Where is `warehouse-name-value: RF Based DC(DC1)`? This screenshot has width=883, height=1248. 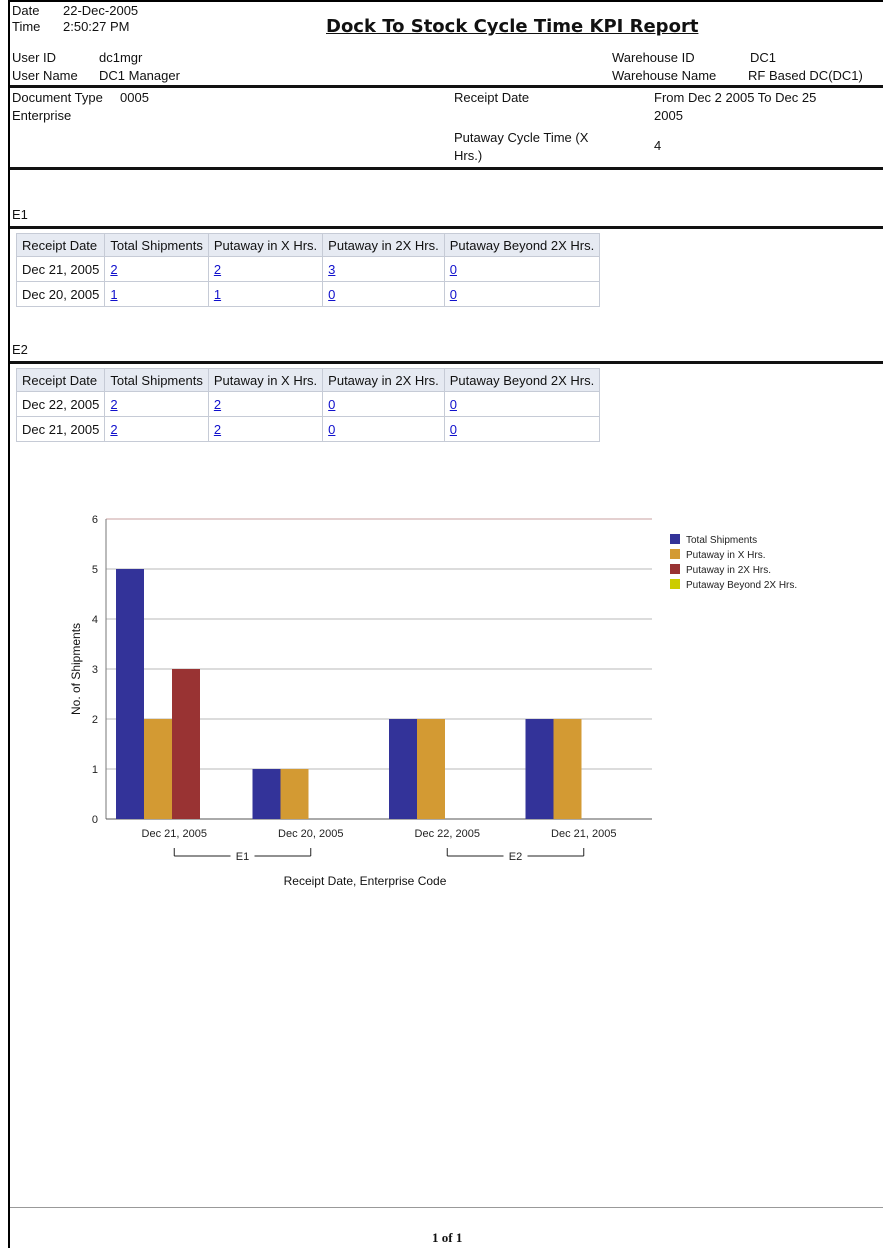
warehouse-name-value: RF Based DC(DC1) is located at coordinates (805, 75).